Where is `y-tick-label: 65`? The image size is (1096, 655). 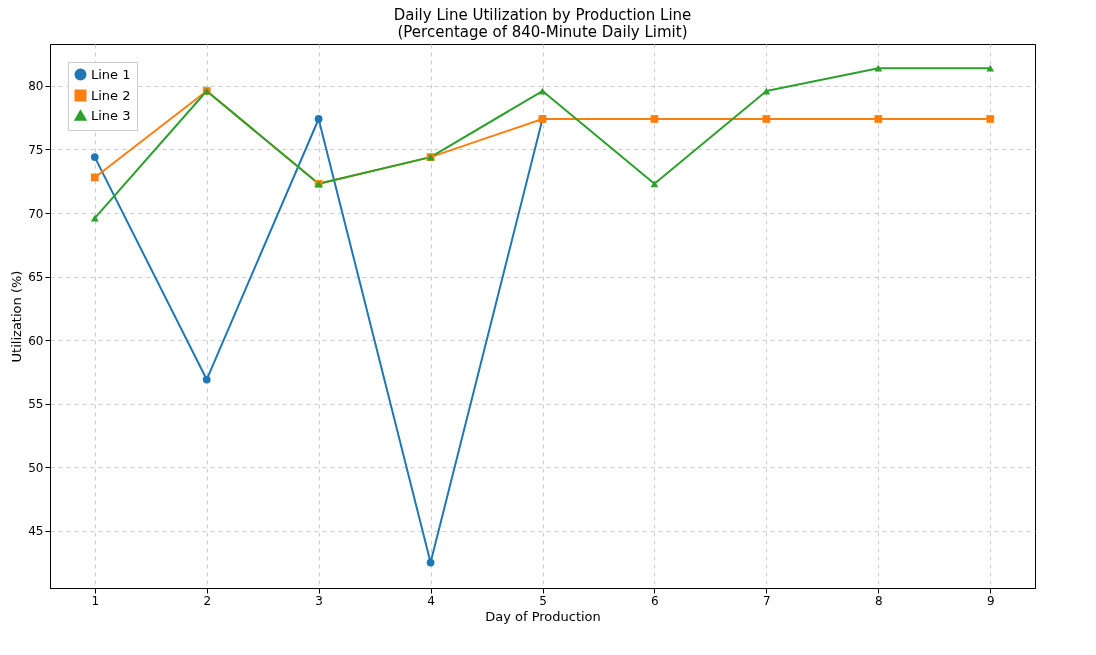
y-tick-label: 65 is located at coordinates (36, 277).